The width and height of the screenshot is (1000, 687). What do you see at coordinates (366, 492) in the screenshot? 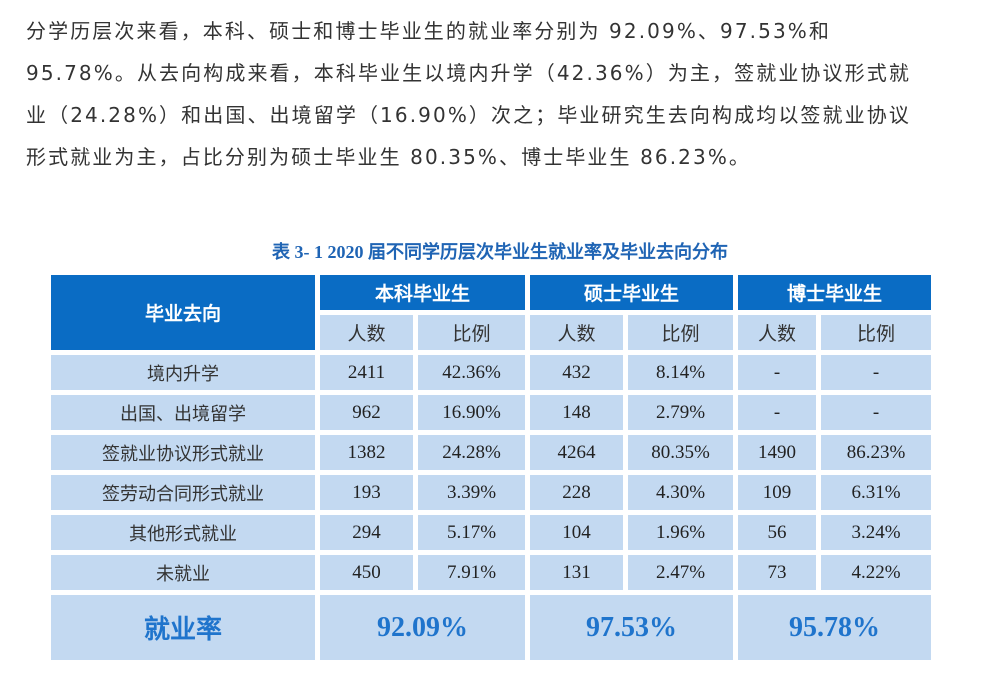
I see `table-cell: 193` at bounding box center [366, 492].